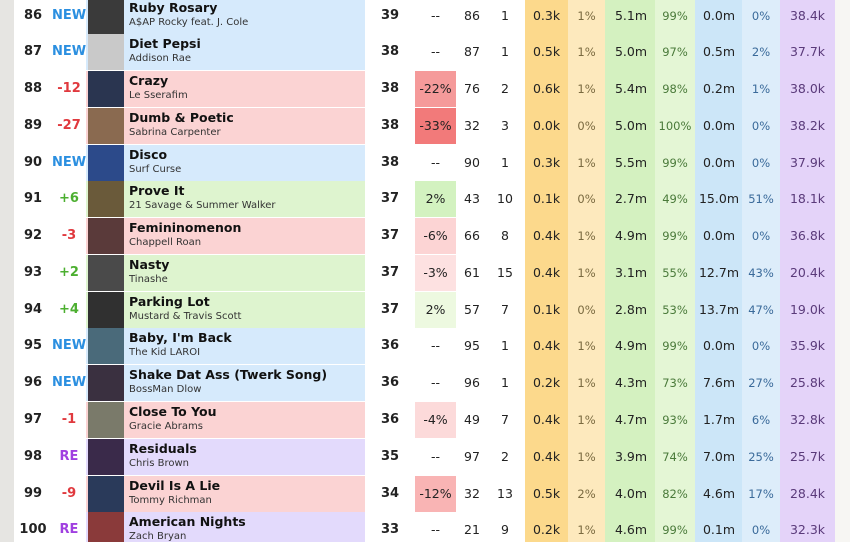 This screenshot has height=542, width=850. I want to click on metric-b-pct: 98%, so click(675, 89).